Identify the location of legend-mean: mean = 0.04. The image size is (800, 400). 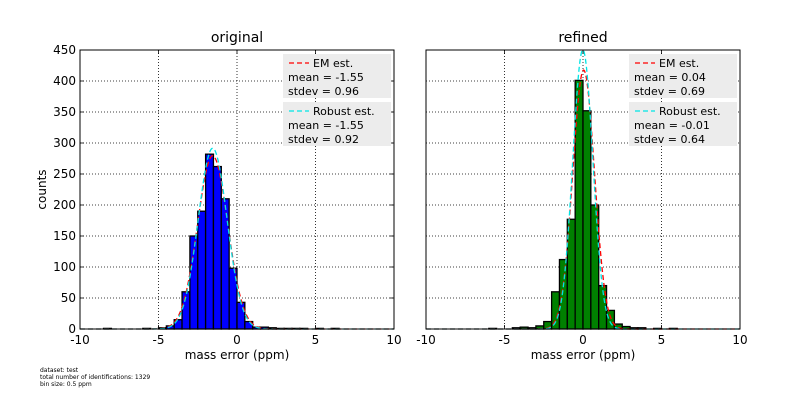
(670, 77).